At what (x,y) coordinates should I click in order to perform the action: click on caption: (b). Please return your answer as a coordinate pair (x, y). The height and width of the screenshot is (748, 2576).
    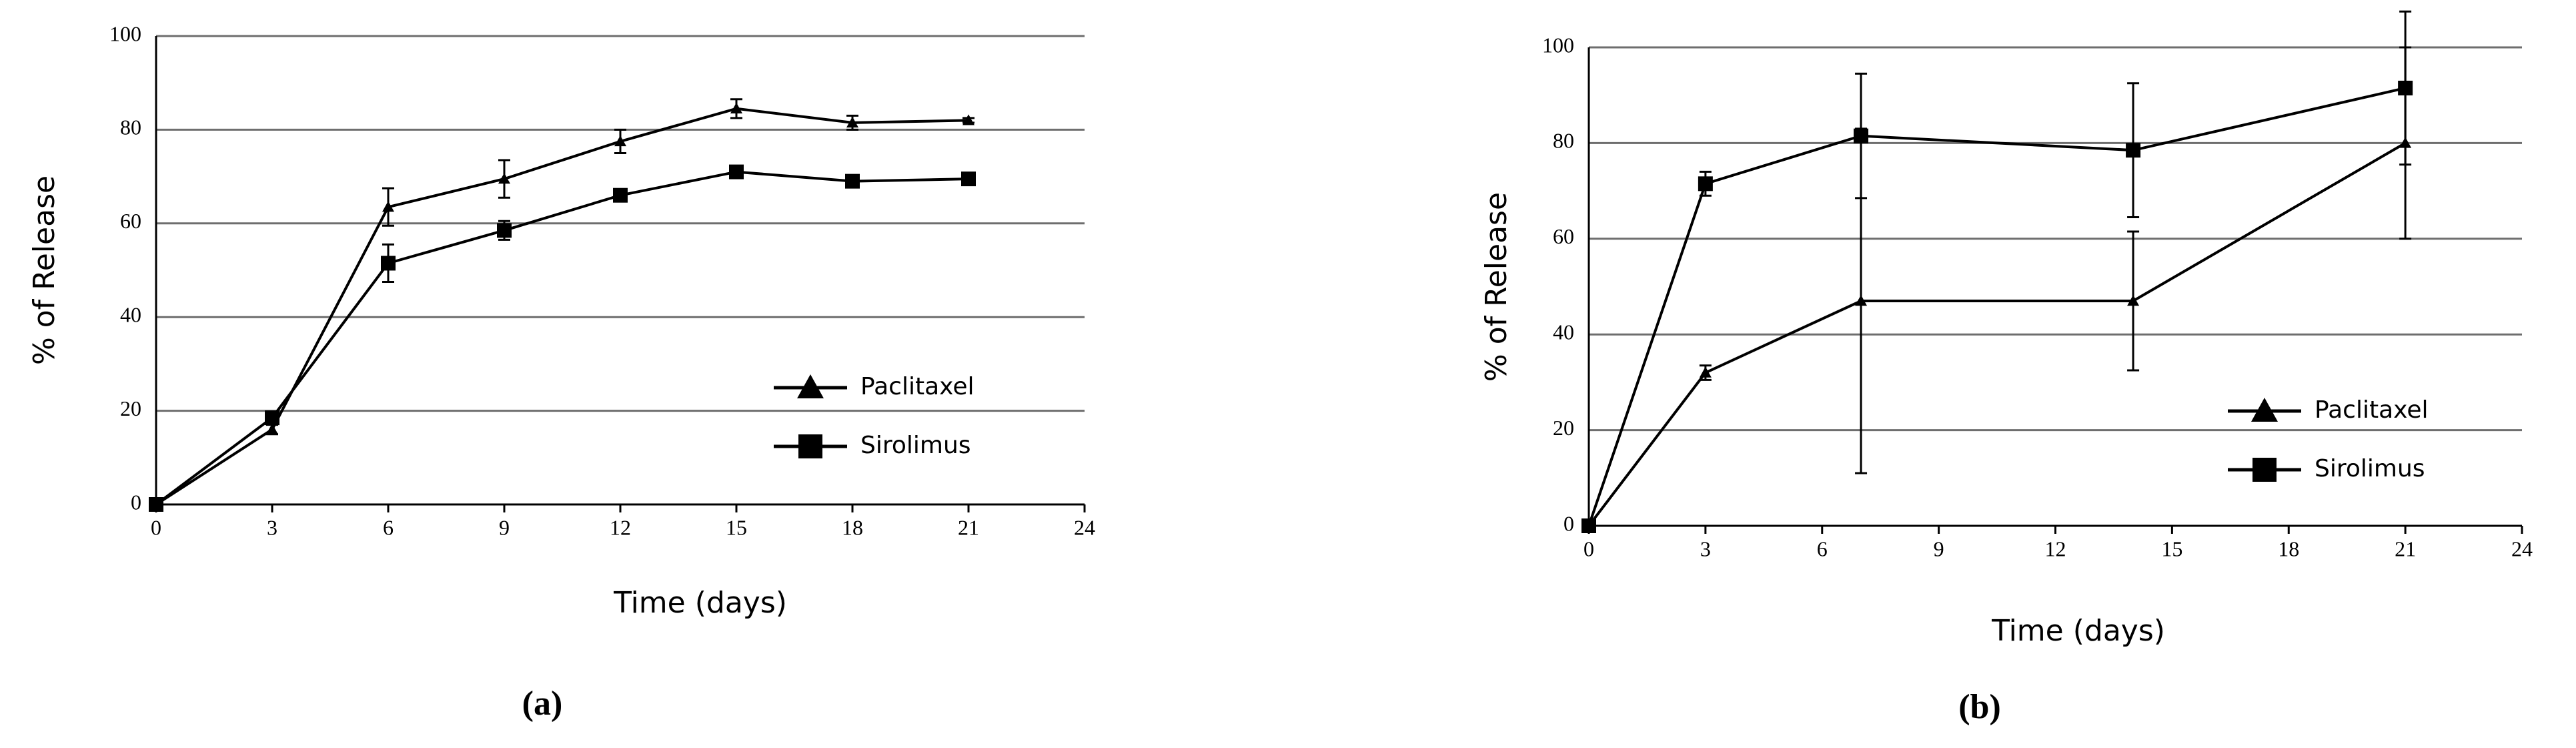
    Looking at the image, I should click on (1980, 707).